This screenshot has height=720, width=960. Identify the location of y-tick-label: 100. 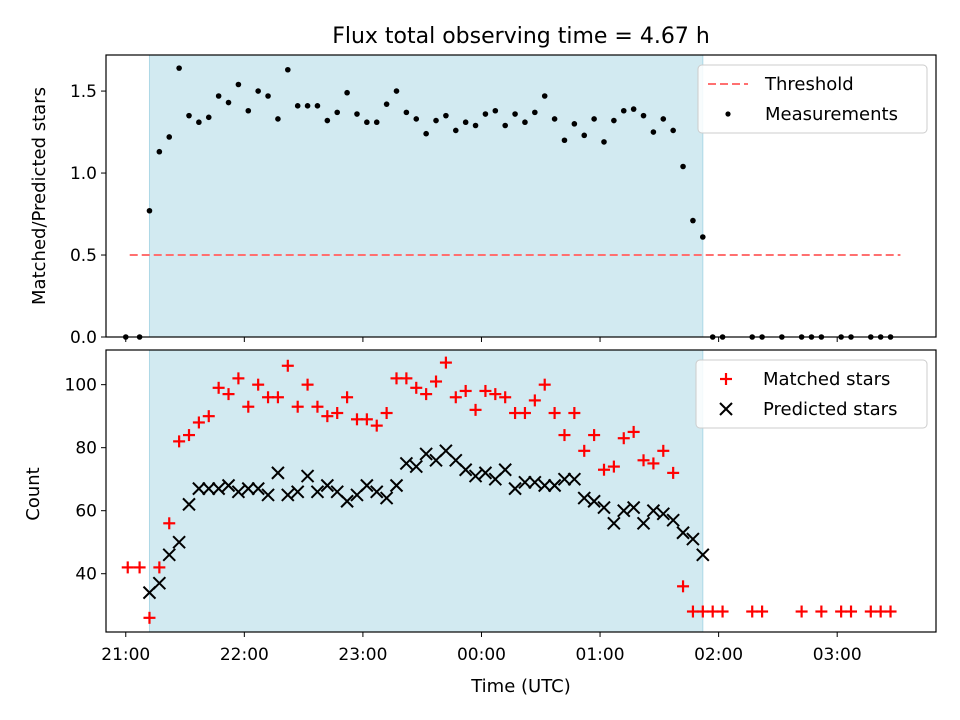
(81, 386).